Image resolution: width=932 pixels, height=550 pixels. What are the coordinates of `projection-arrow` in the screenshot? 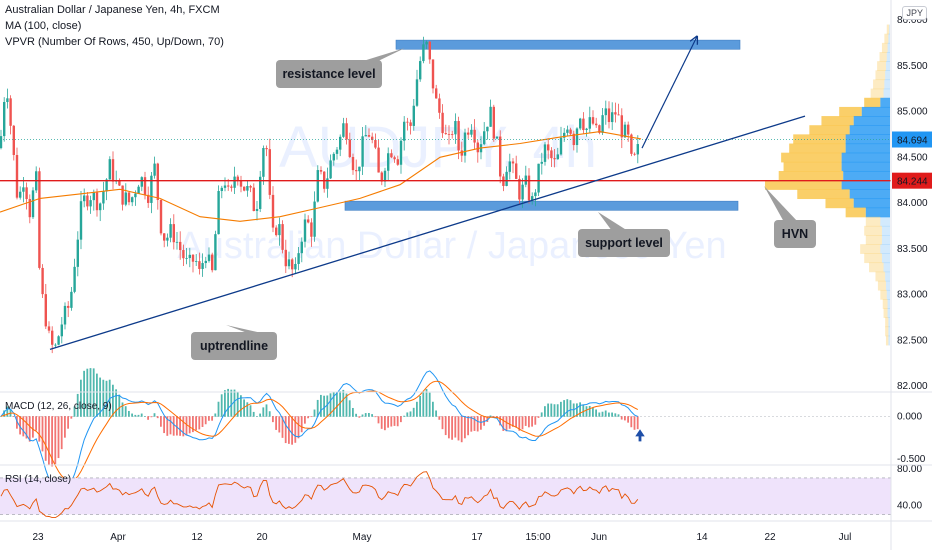 It's located at (669, 92).